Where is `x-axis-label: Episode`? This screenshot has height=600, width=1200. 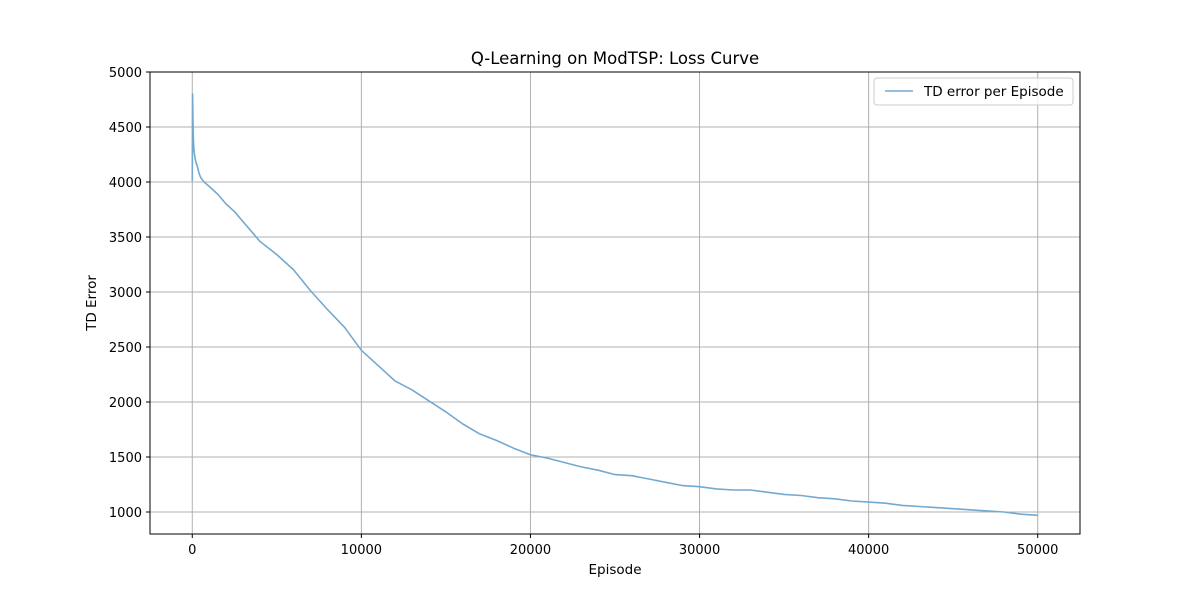
x-axis-label: Episode is located at coordinates (614, 570).